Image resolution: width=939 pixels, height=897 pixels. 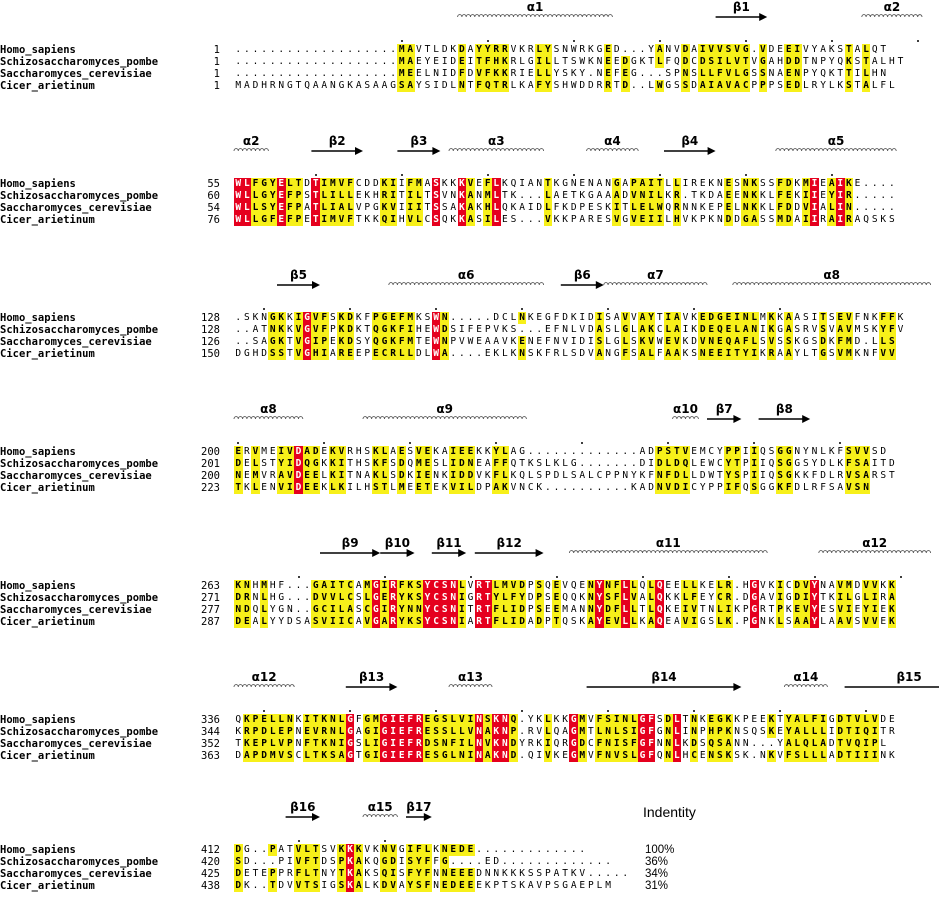 I want to click on residue: M, so click(x=376, y=720).